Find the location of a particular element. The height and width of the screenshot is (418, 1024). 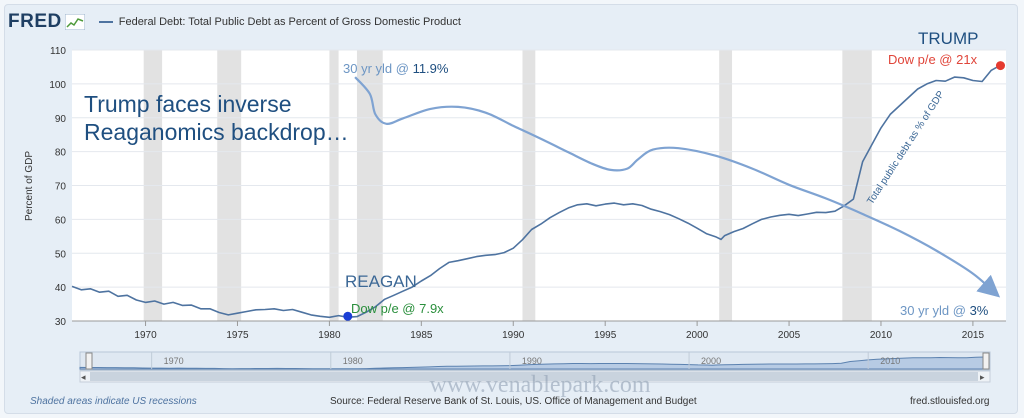

x-tick-label: 1995 is located at coordinates (605, 335).